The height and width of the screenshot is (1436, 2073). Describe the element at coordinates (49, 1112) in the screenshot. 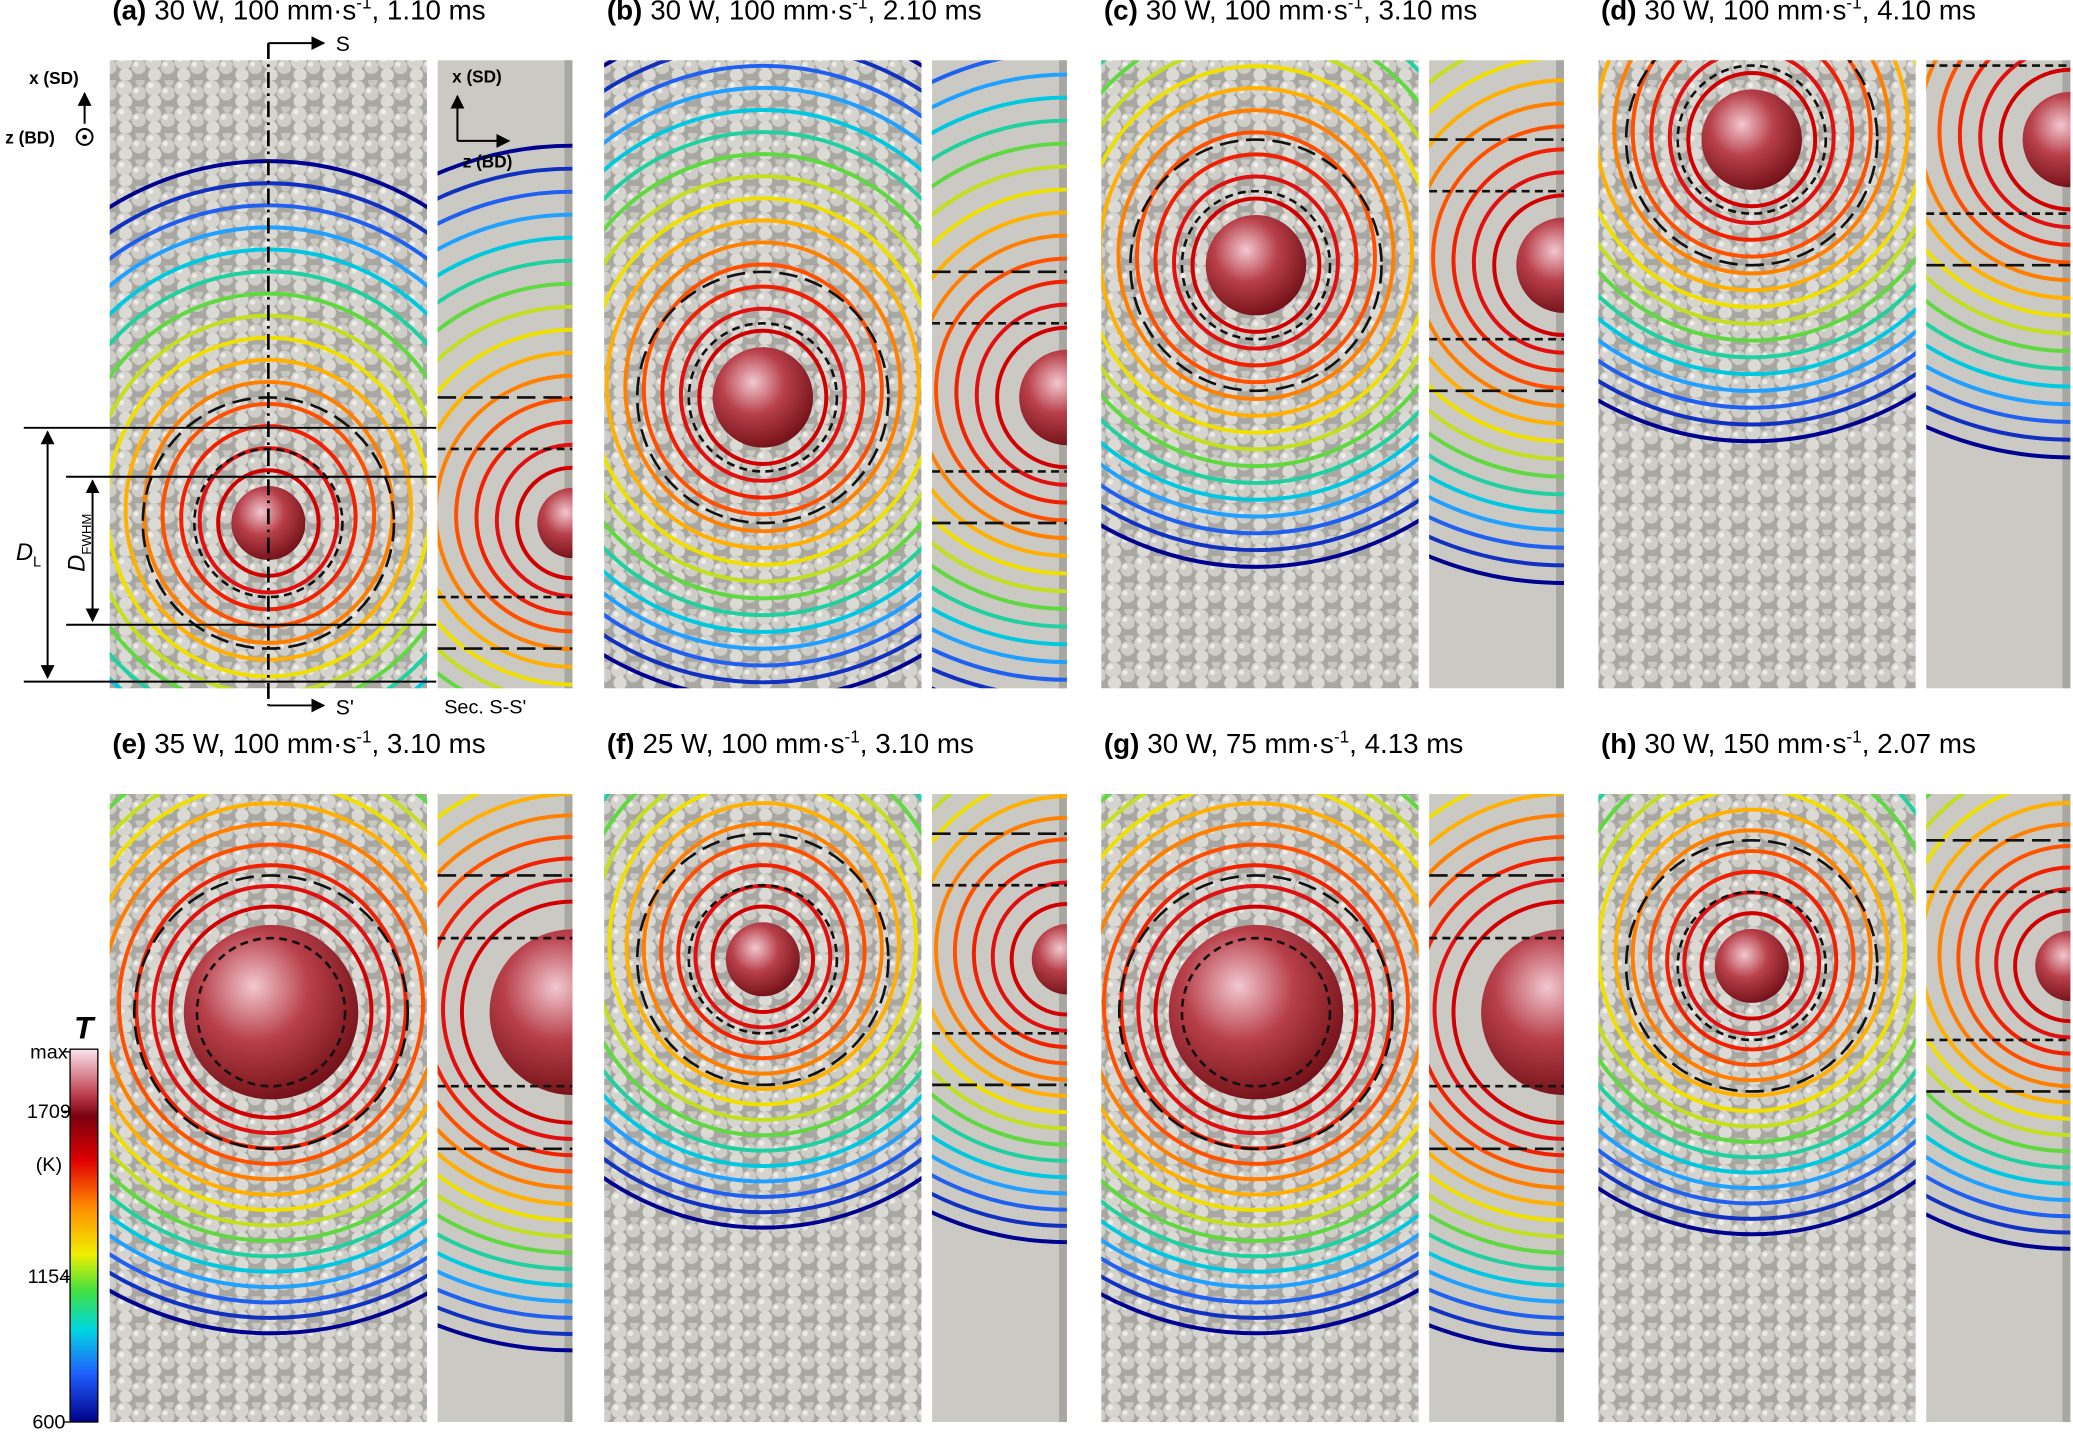

I see `colorbar-label: 1709` at that location.